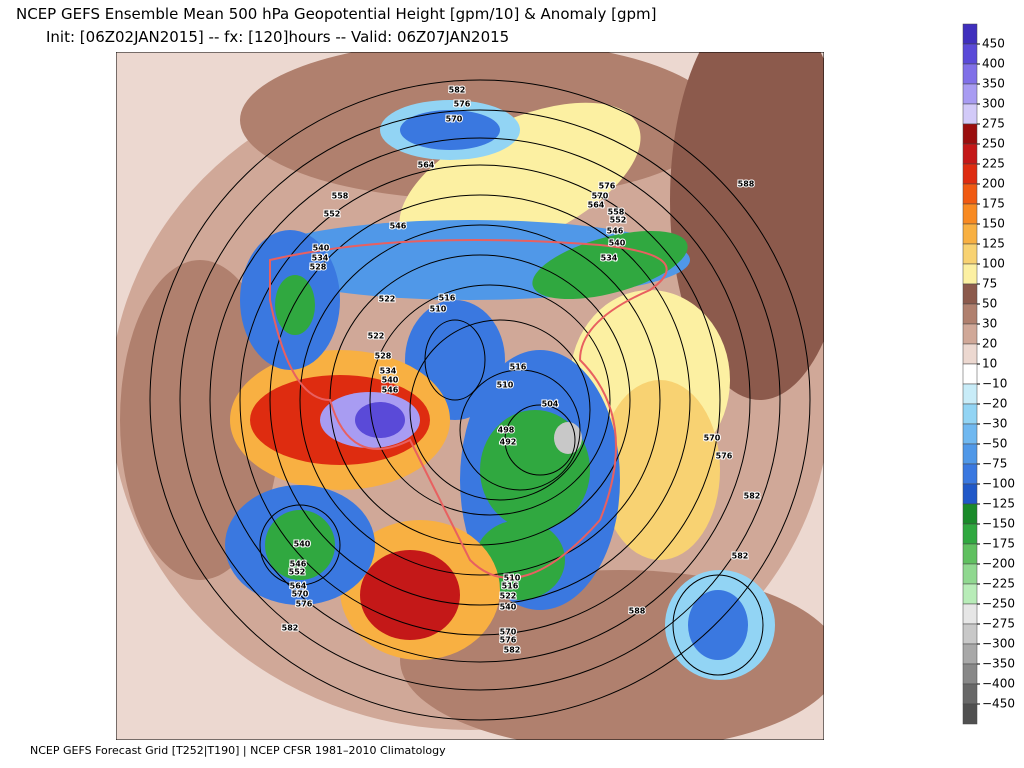 This screenshot has width=1024, height=768. Describe the element at coordinates (993, 184) in the screenshot. I see `colorbar-label: 200` at that location.